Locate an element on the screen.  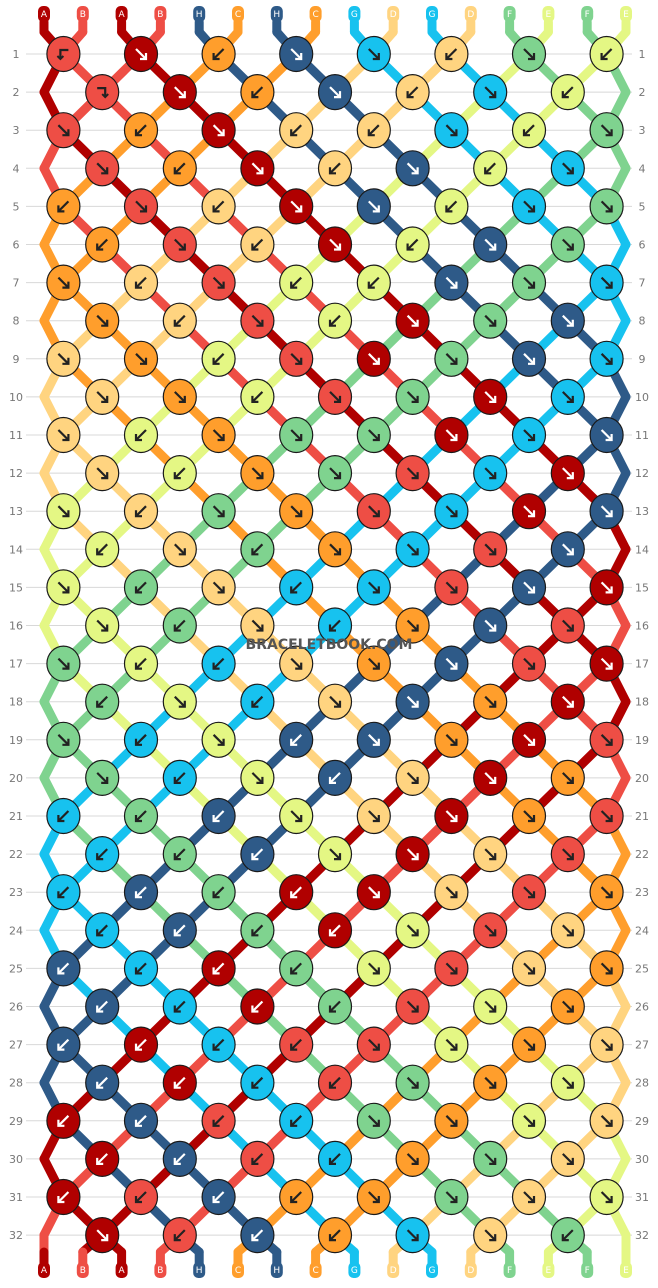
row-number-left: 23 is located at coordinates (16, 892).